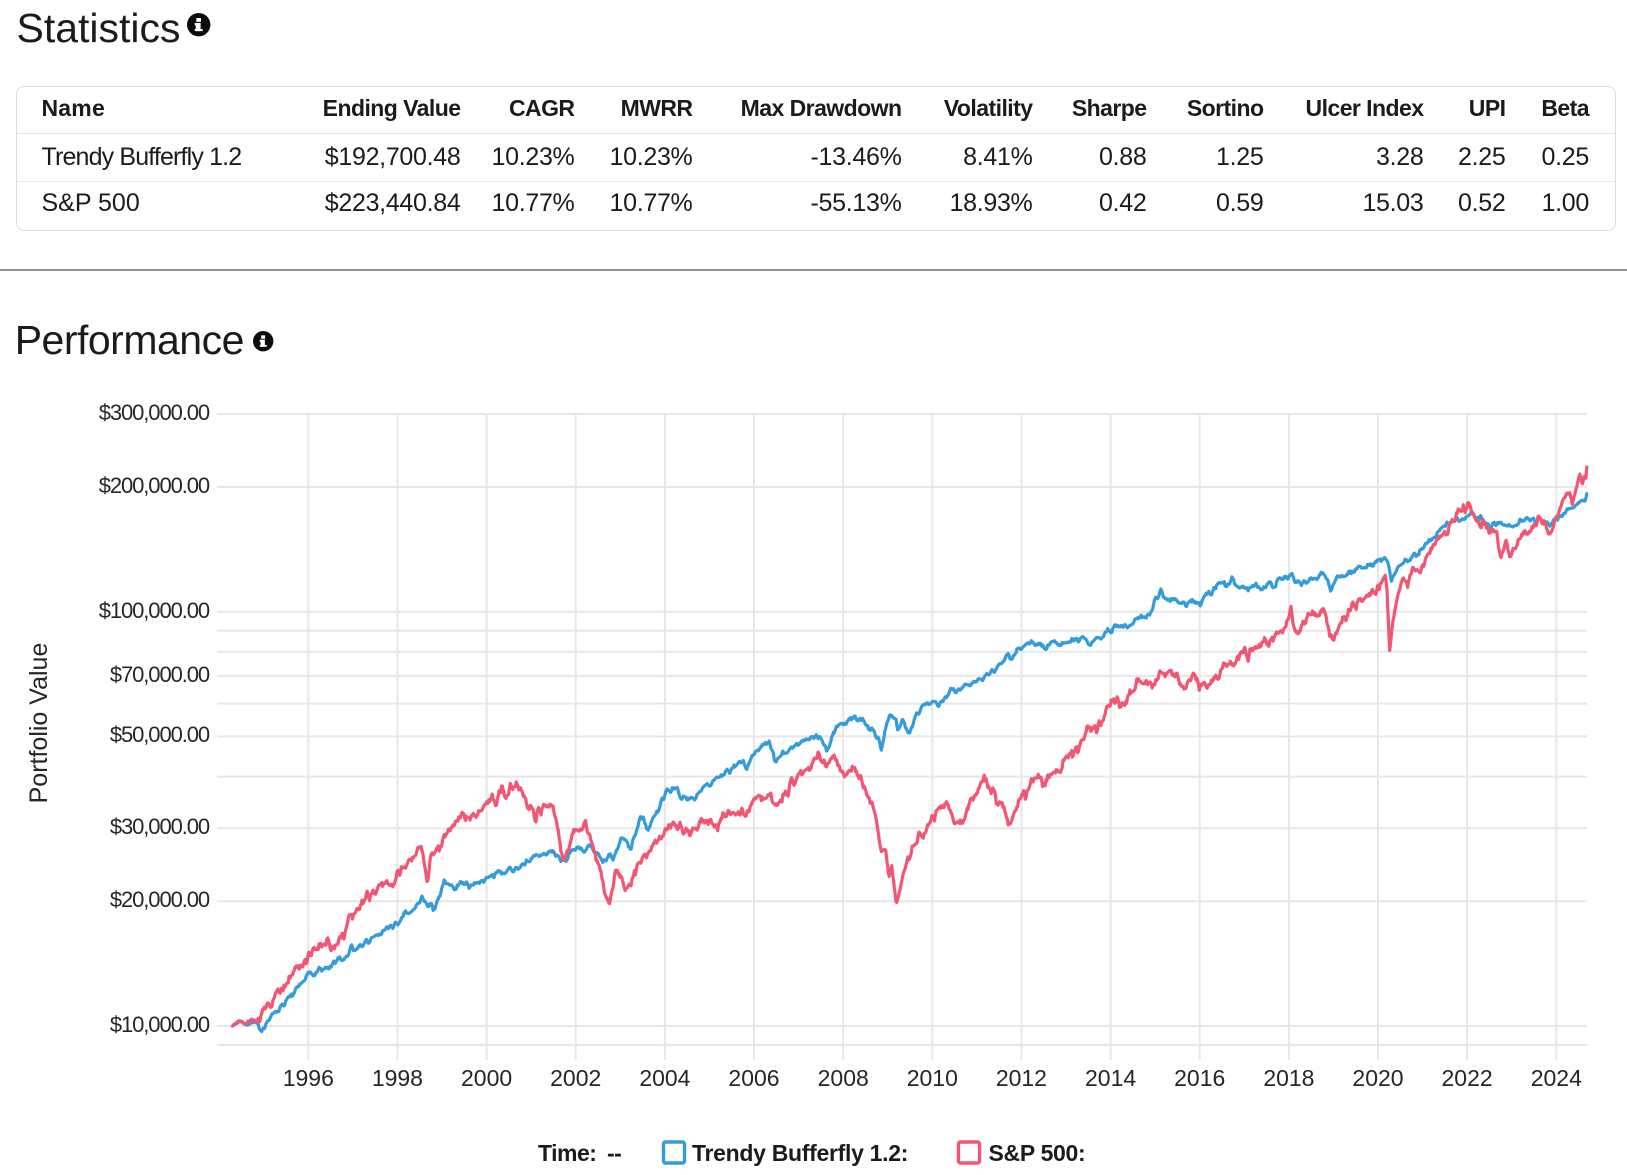 This screenshot has width=1627, height=1175. I want to click on svg-text: 2024, so click(1556, 1078).